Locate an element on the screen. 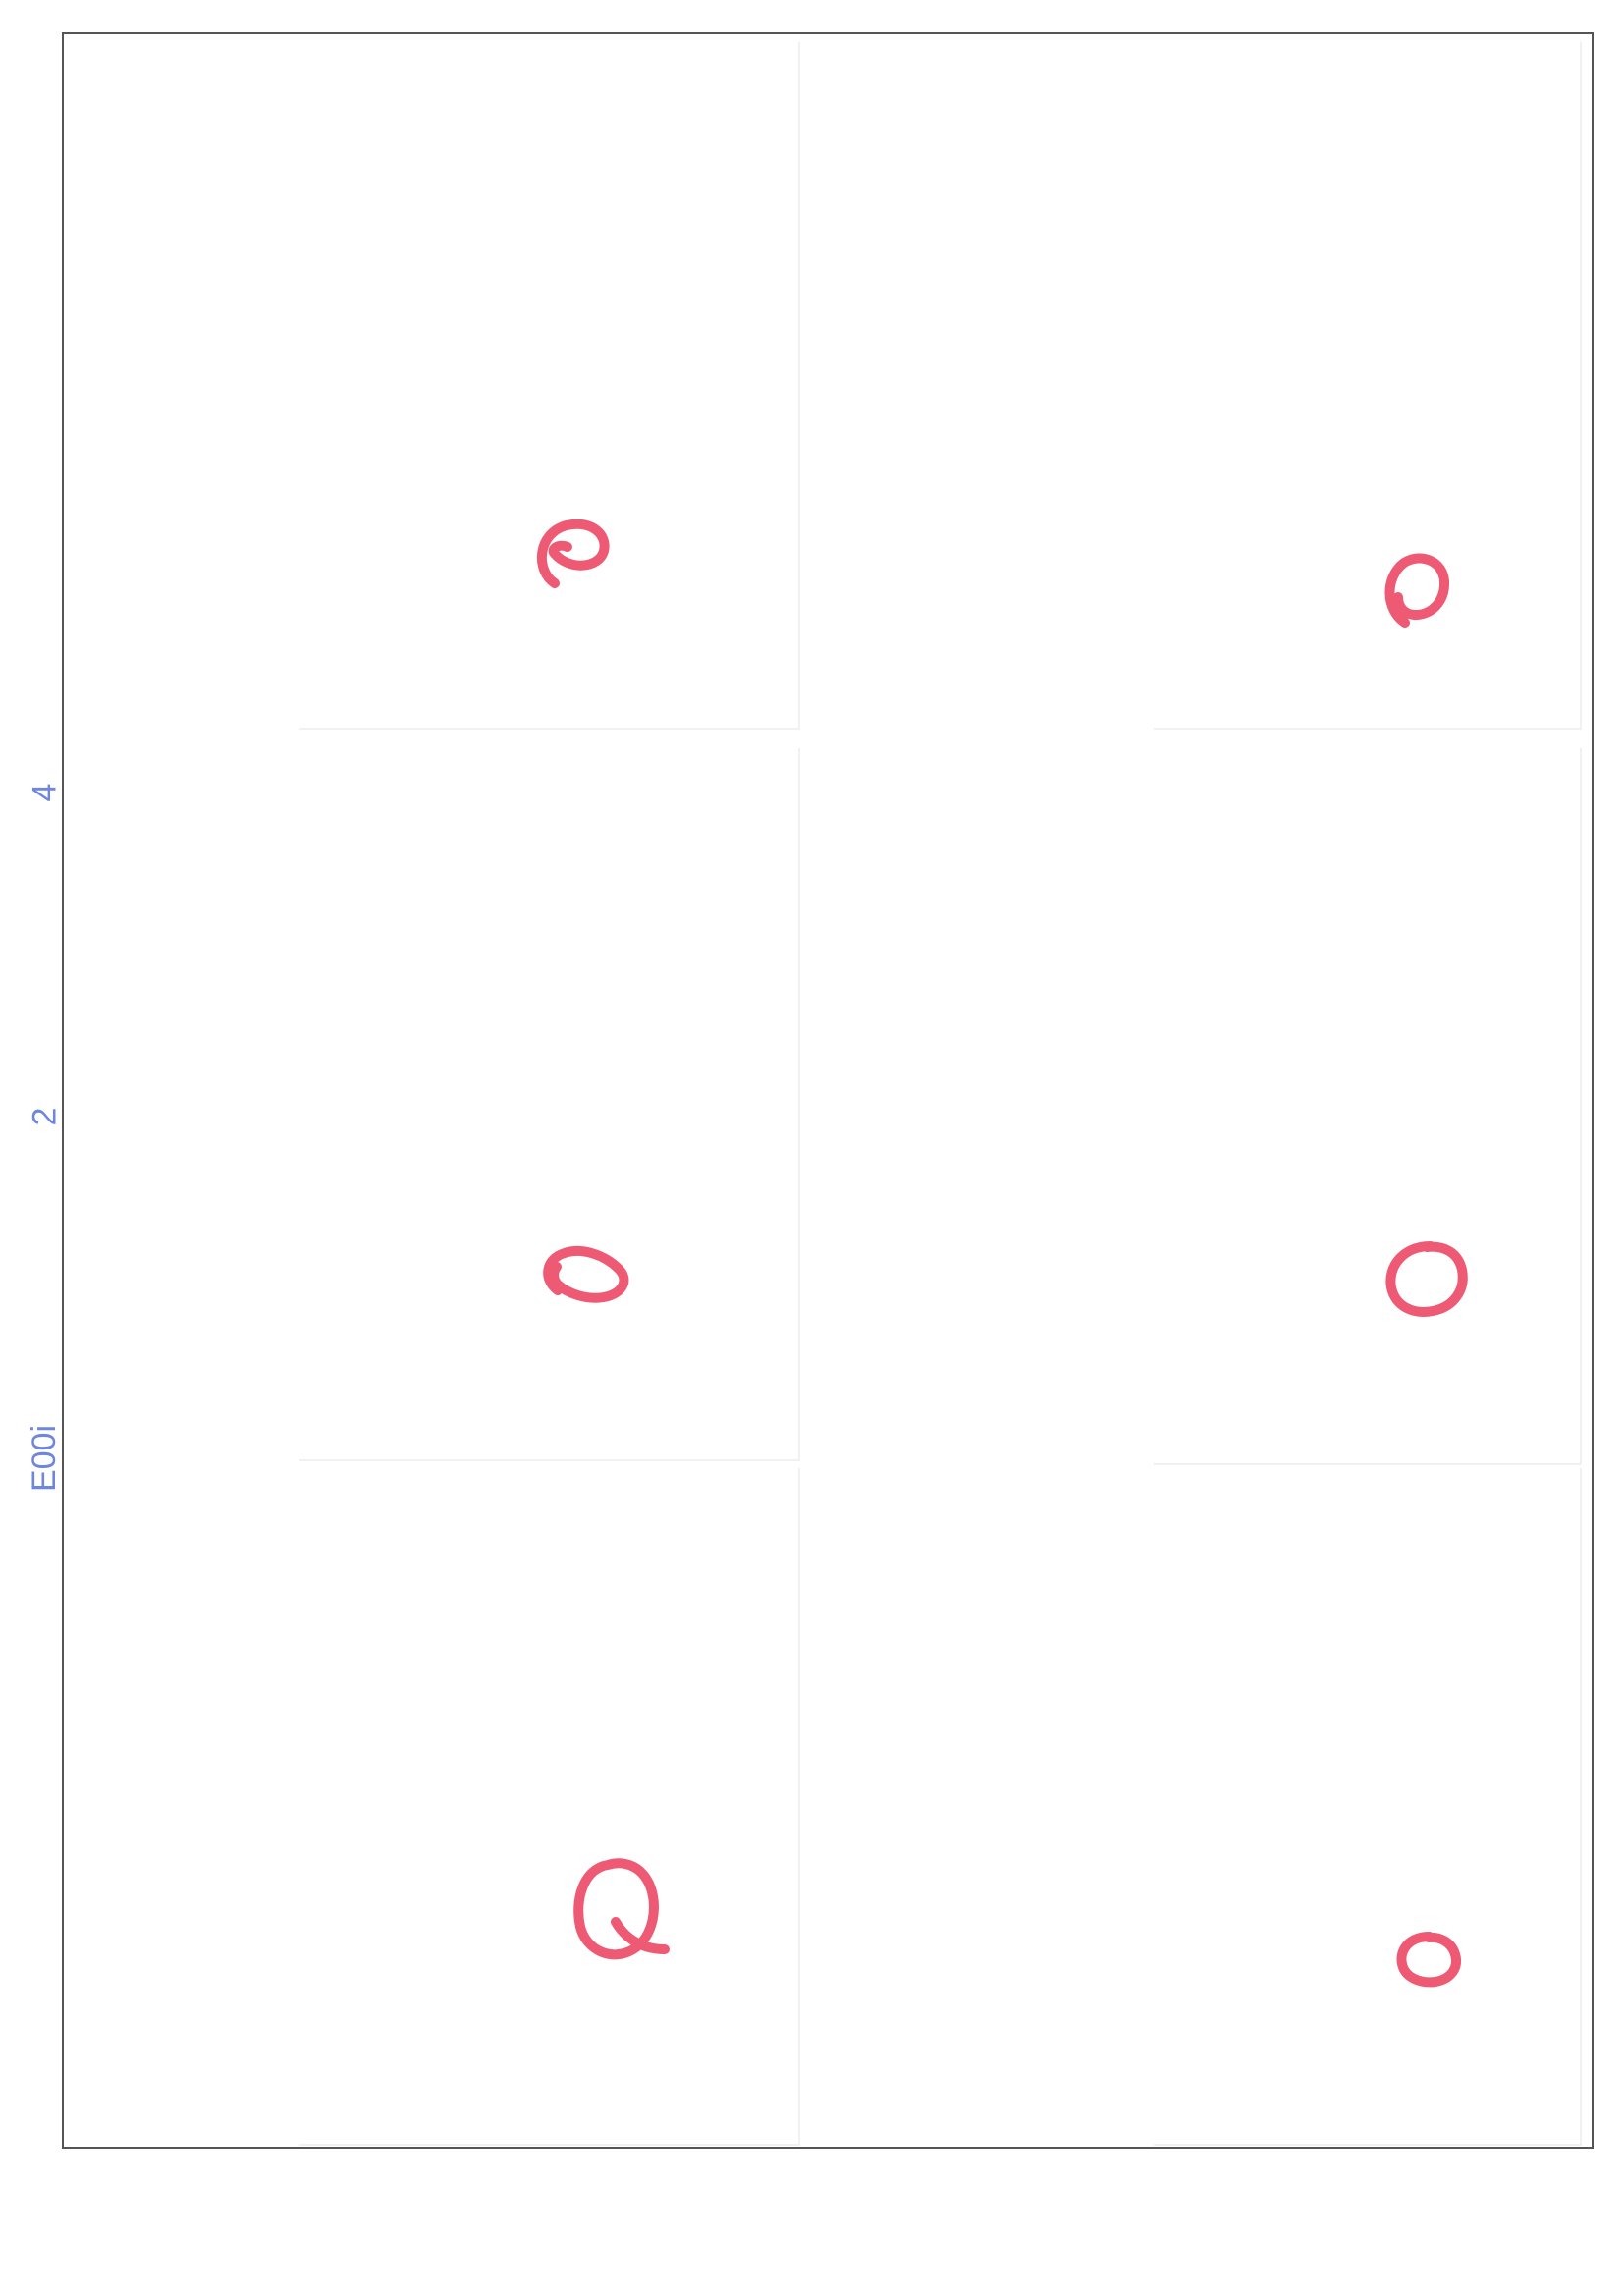 The image size is (1624, 2296). margin-note-bottom: E00i is located at coordinates (45, 1458).